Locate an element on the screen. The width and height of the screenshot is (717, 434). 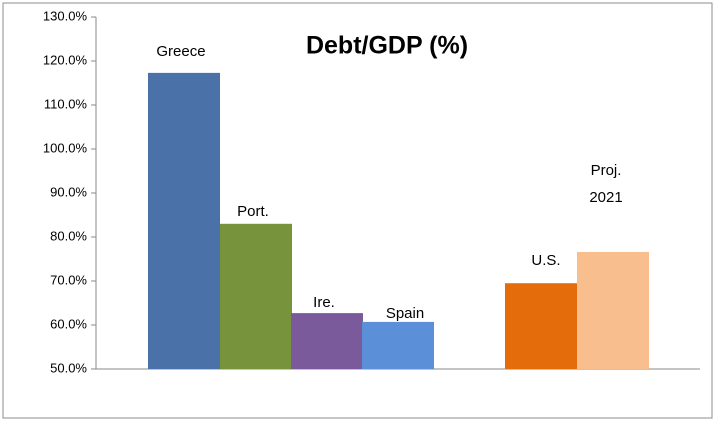
bar-label-box: U.S. is located at coordinates (546, 260).